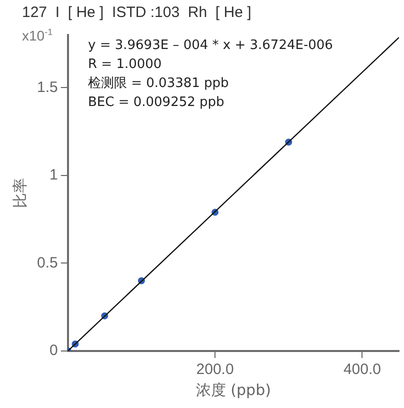  Describe the element at coordinates (159, 84) in the screenshot. I see `annotation: 检测限 = 0.03381 ppb` at that location.